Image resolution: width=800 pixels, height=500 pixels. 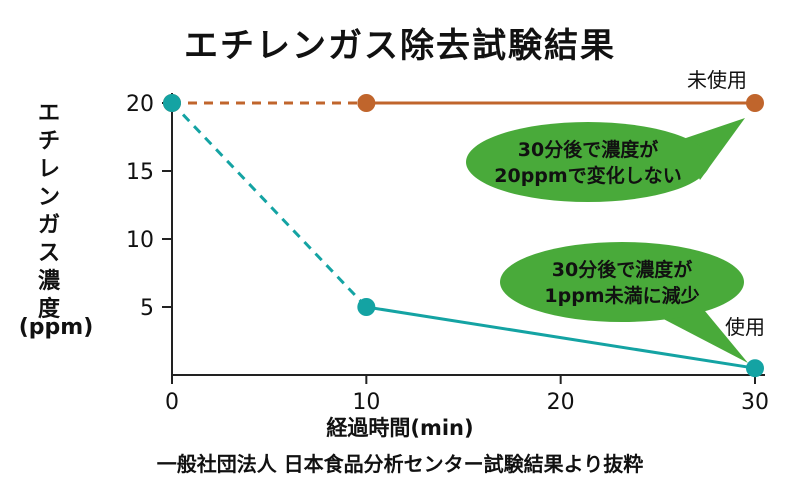 What do you see at coordinates (699, 334) in the screenshot?
I see `annotation-bubble-tail` at bounding box center [699, 334].